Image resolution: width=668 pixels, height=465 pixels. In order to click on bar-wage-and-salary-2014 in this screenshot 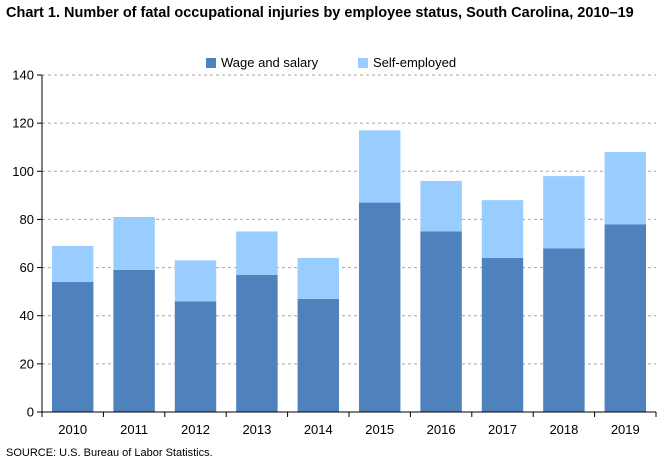, I will do `click(318, 355)`.